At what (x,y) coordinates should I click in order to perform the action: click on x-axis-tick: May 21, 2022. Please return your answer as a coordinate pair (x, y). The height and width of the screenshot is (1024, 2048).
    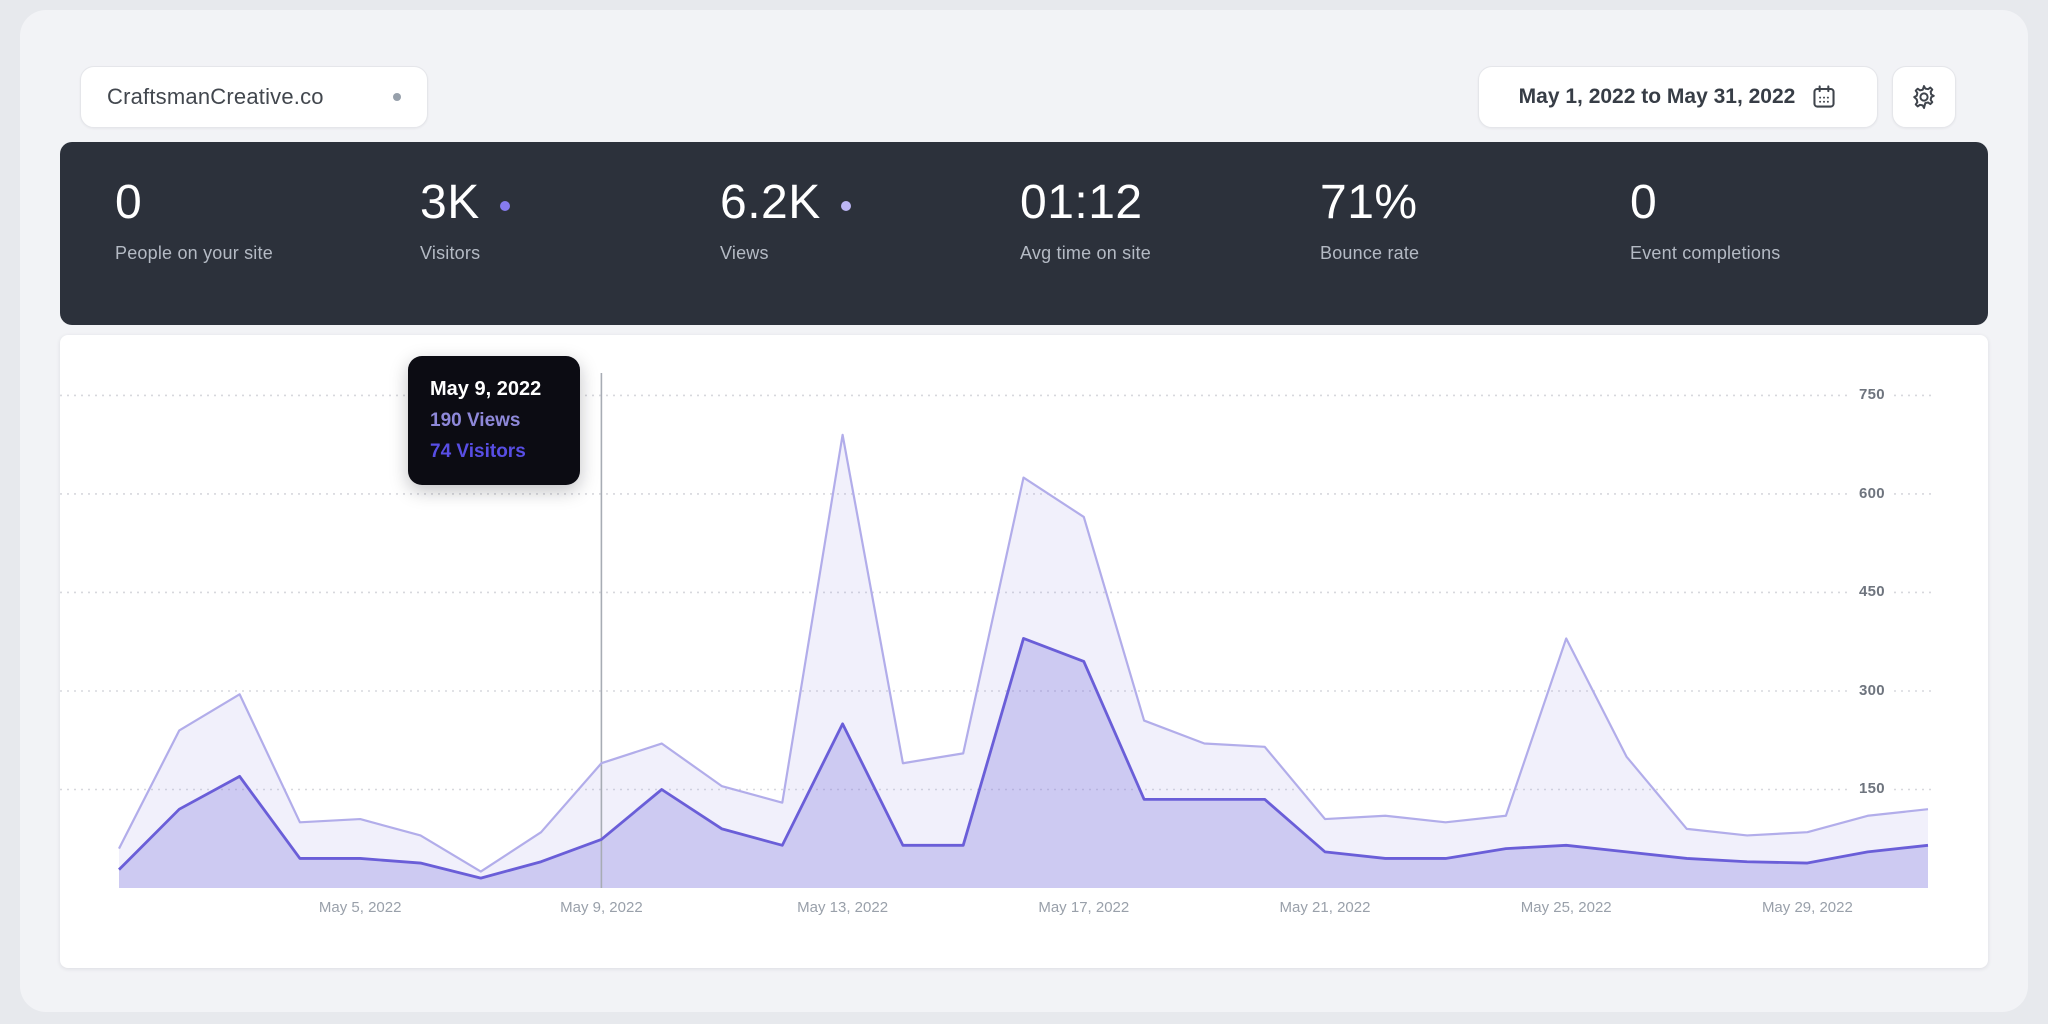
    Looking at the image, I should click on (1325, 907).